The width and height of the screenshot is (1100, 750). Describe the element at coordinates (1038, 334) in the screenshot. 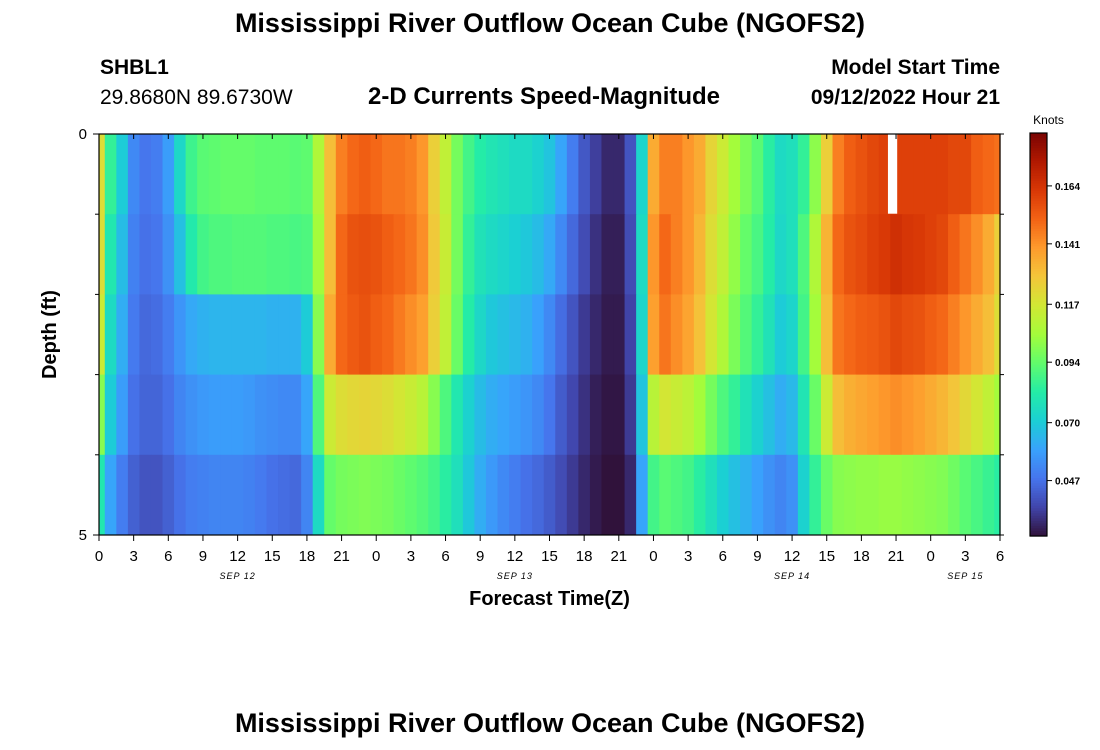

I see `colorbar-frame` at that location.